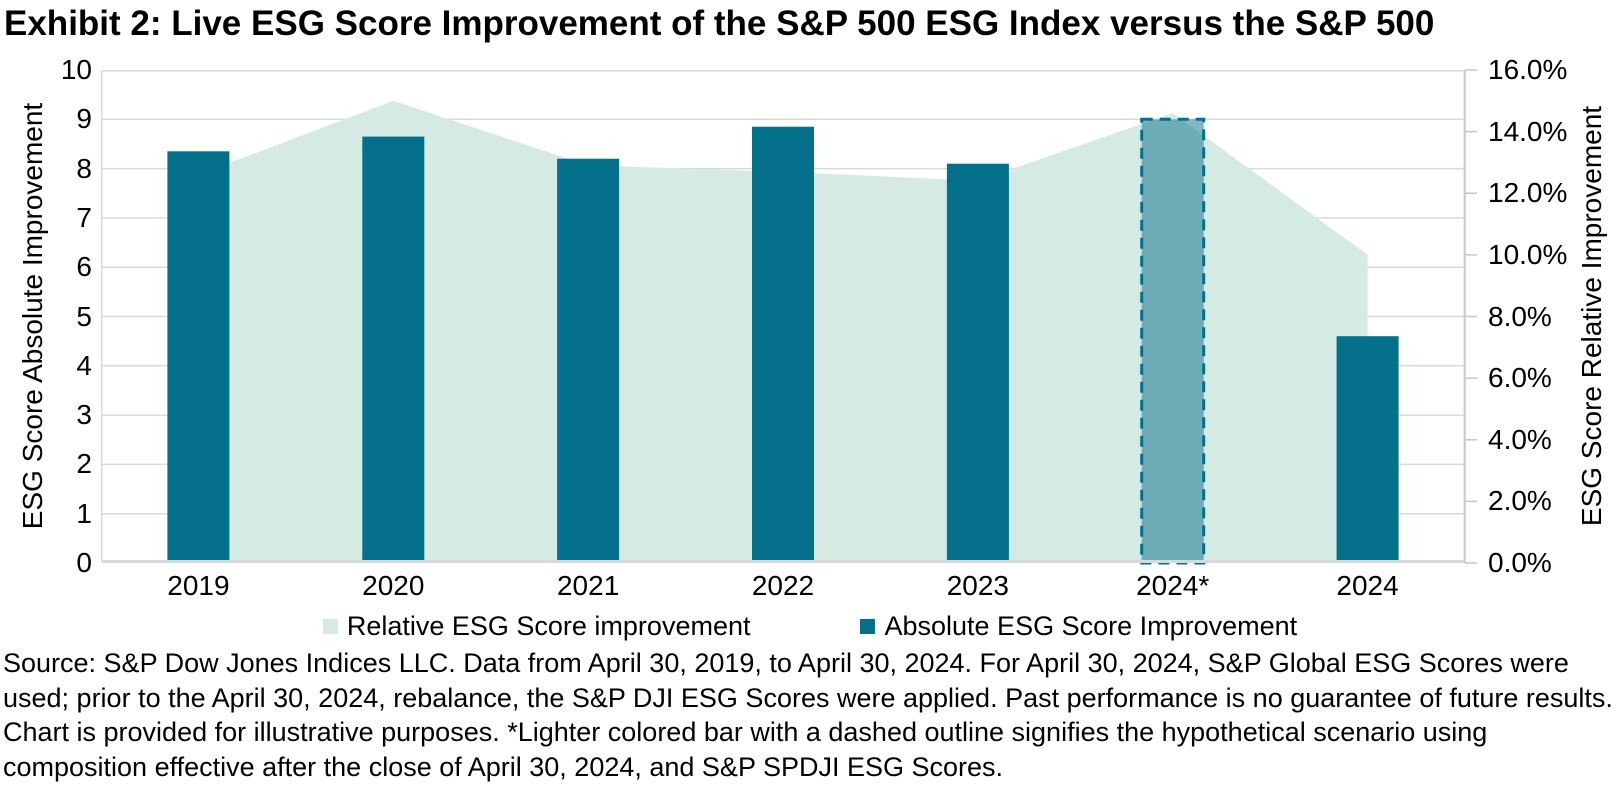  Describe the element at coordinates (1528, 193) in the screenshot. I see `right-tick-label: 12.0%` at that location.